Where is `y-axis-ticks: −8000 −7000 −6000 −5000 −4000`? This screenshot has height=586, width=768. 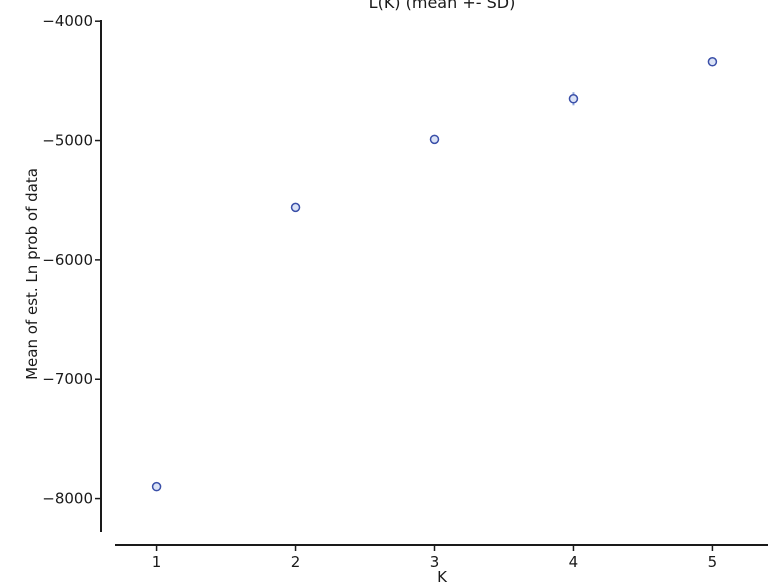
y-axis-ticks: −8000 −7000 −6000 −5000 −4000 is located at coordinates (71, 260).